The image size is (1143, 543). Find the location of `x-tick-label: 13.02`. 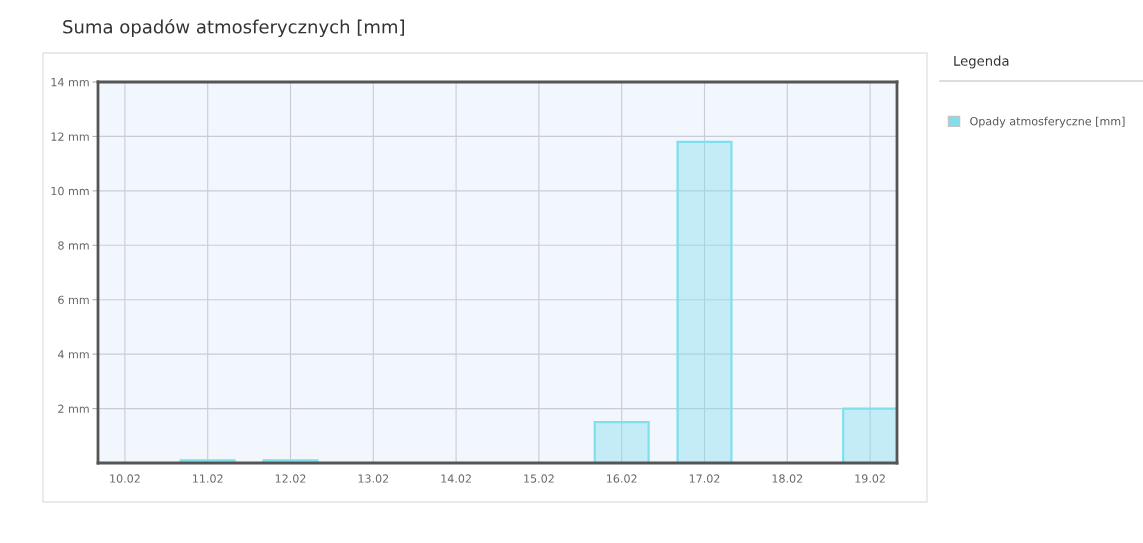

x-tick-label: 13.02 is located at coordinates (373, 478).